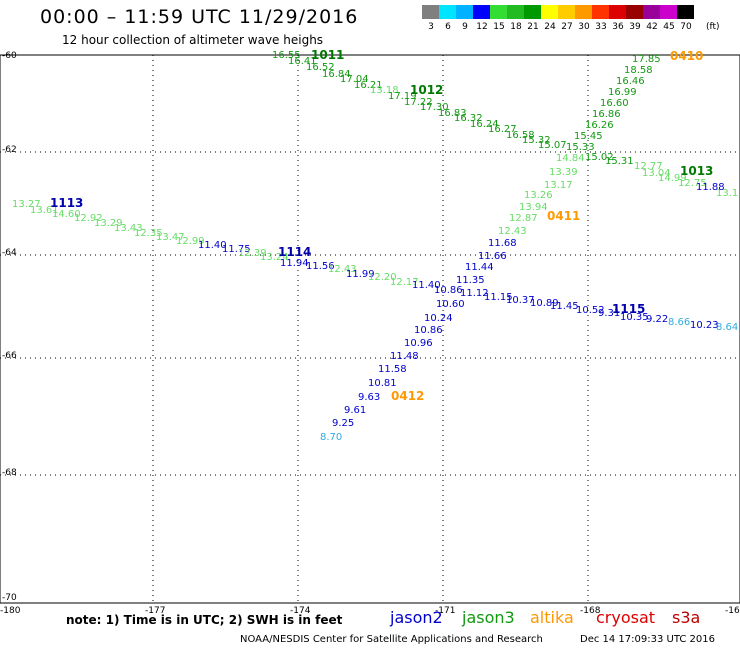 The height and width of the screenshot is (650, 740). What do you see at coordinates (354, 79) in the screenshot?
I see `swh-value: 17.04` at bounding box center [354, 79].